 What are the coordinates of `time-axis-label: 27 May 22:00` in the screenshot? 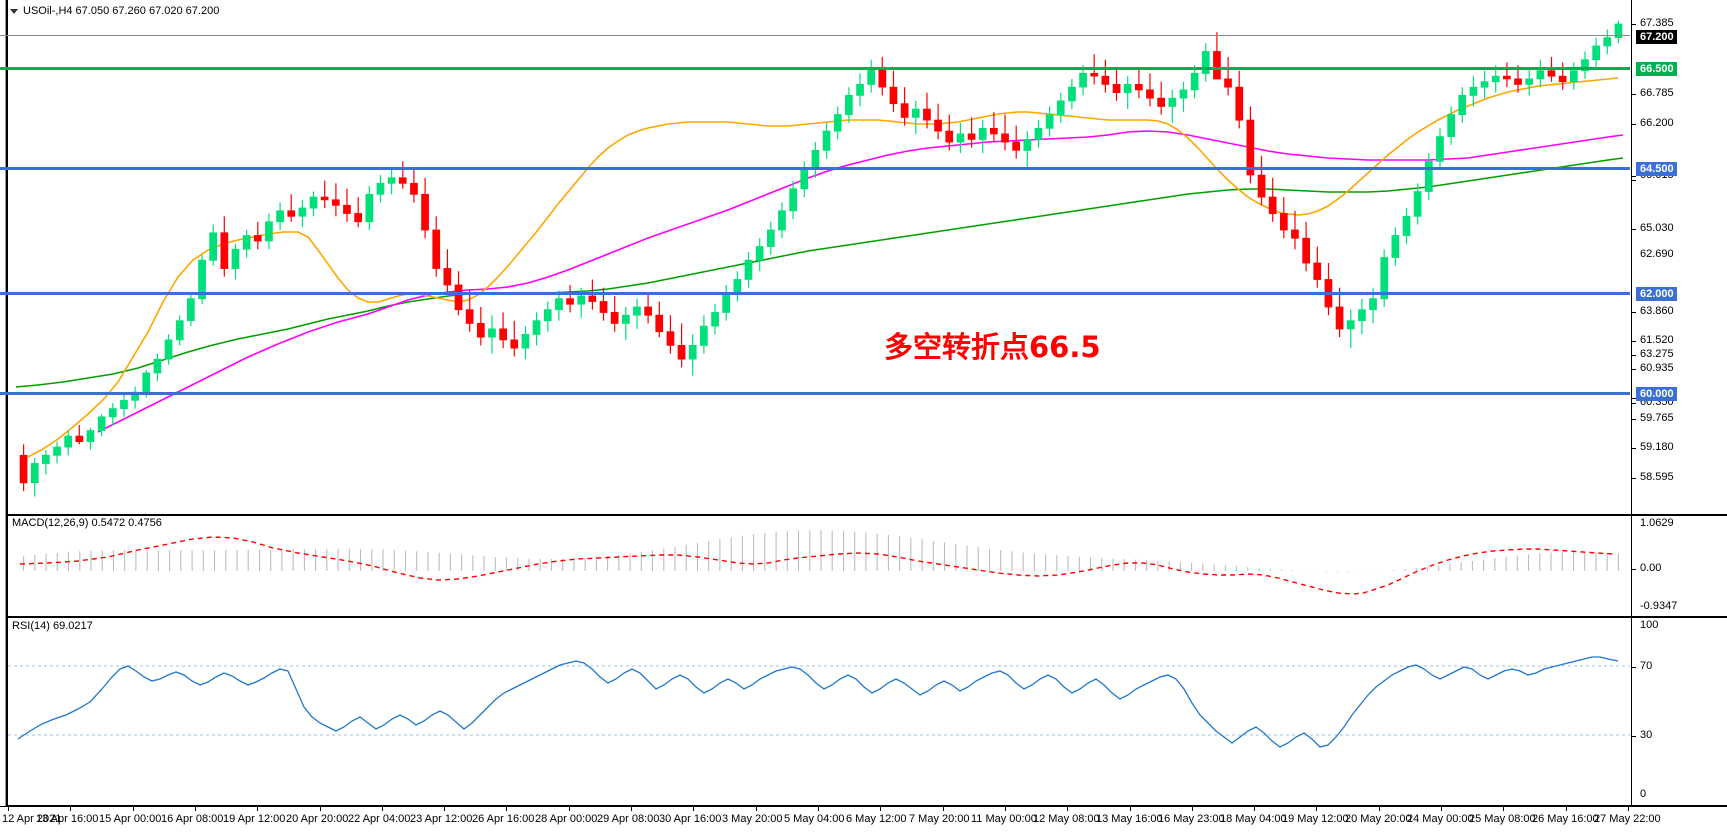 It's located at (1627, 819).